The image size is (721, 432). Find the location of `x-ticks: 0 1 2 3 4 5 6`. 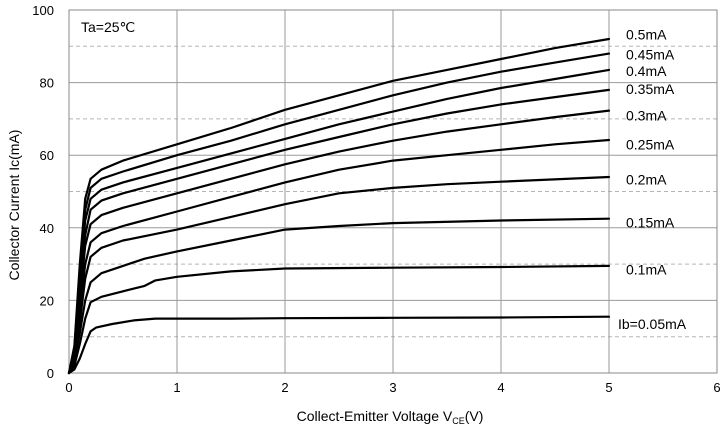

x-ticks: 0 1 2 3 4 5 6 is located at coordinates (392, 387).